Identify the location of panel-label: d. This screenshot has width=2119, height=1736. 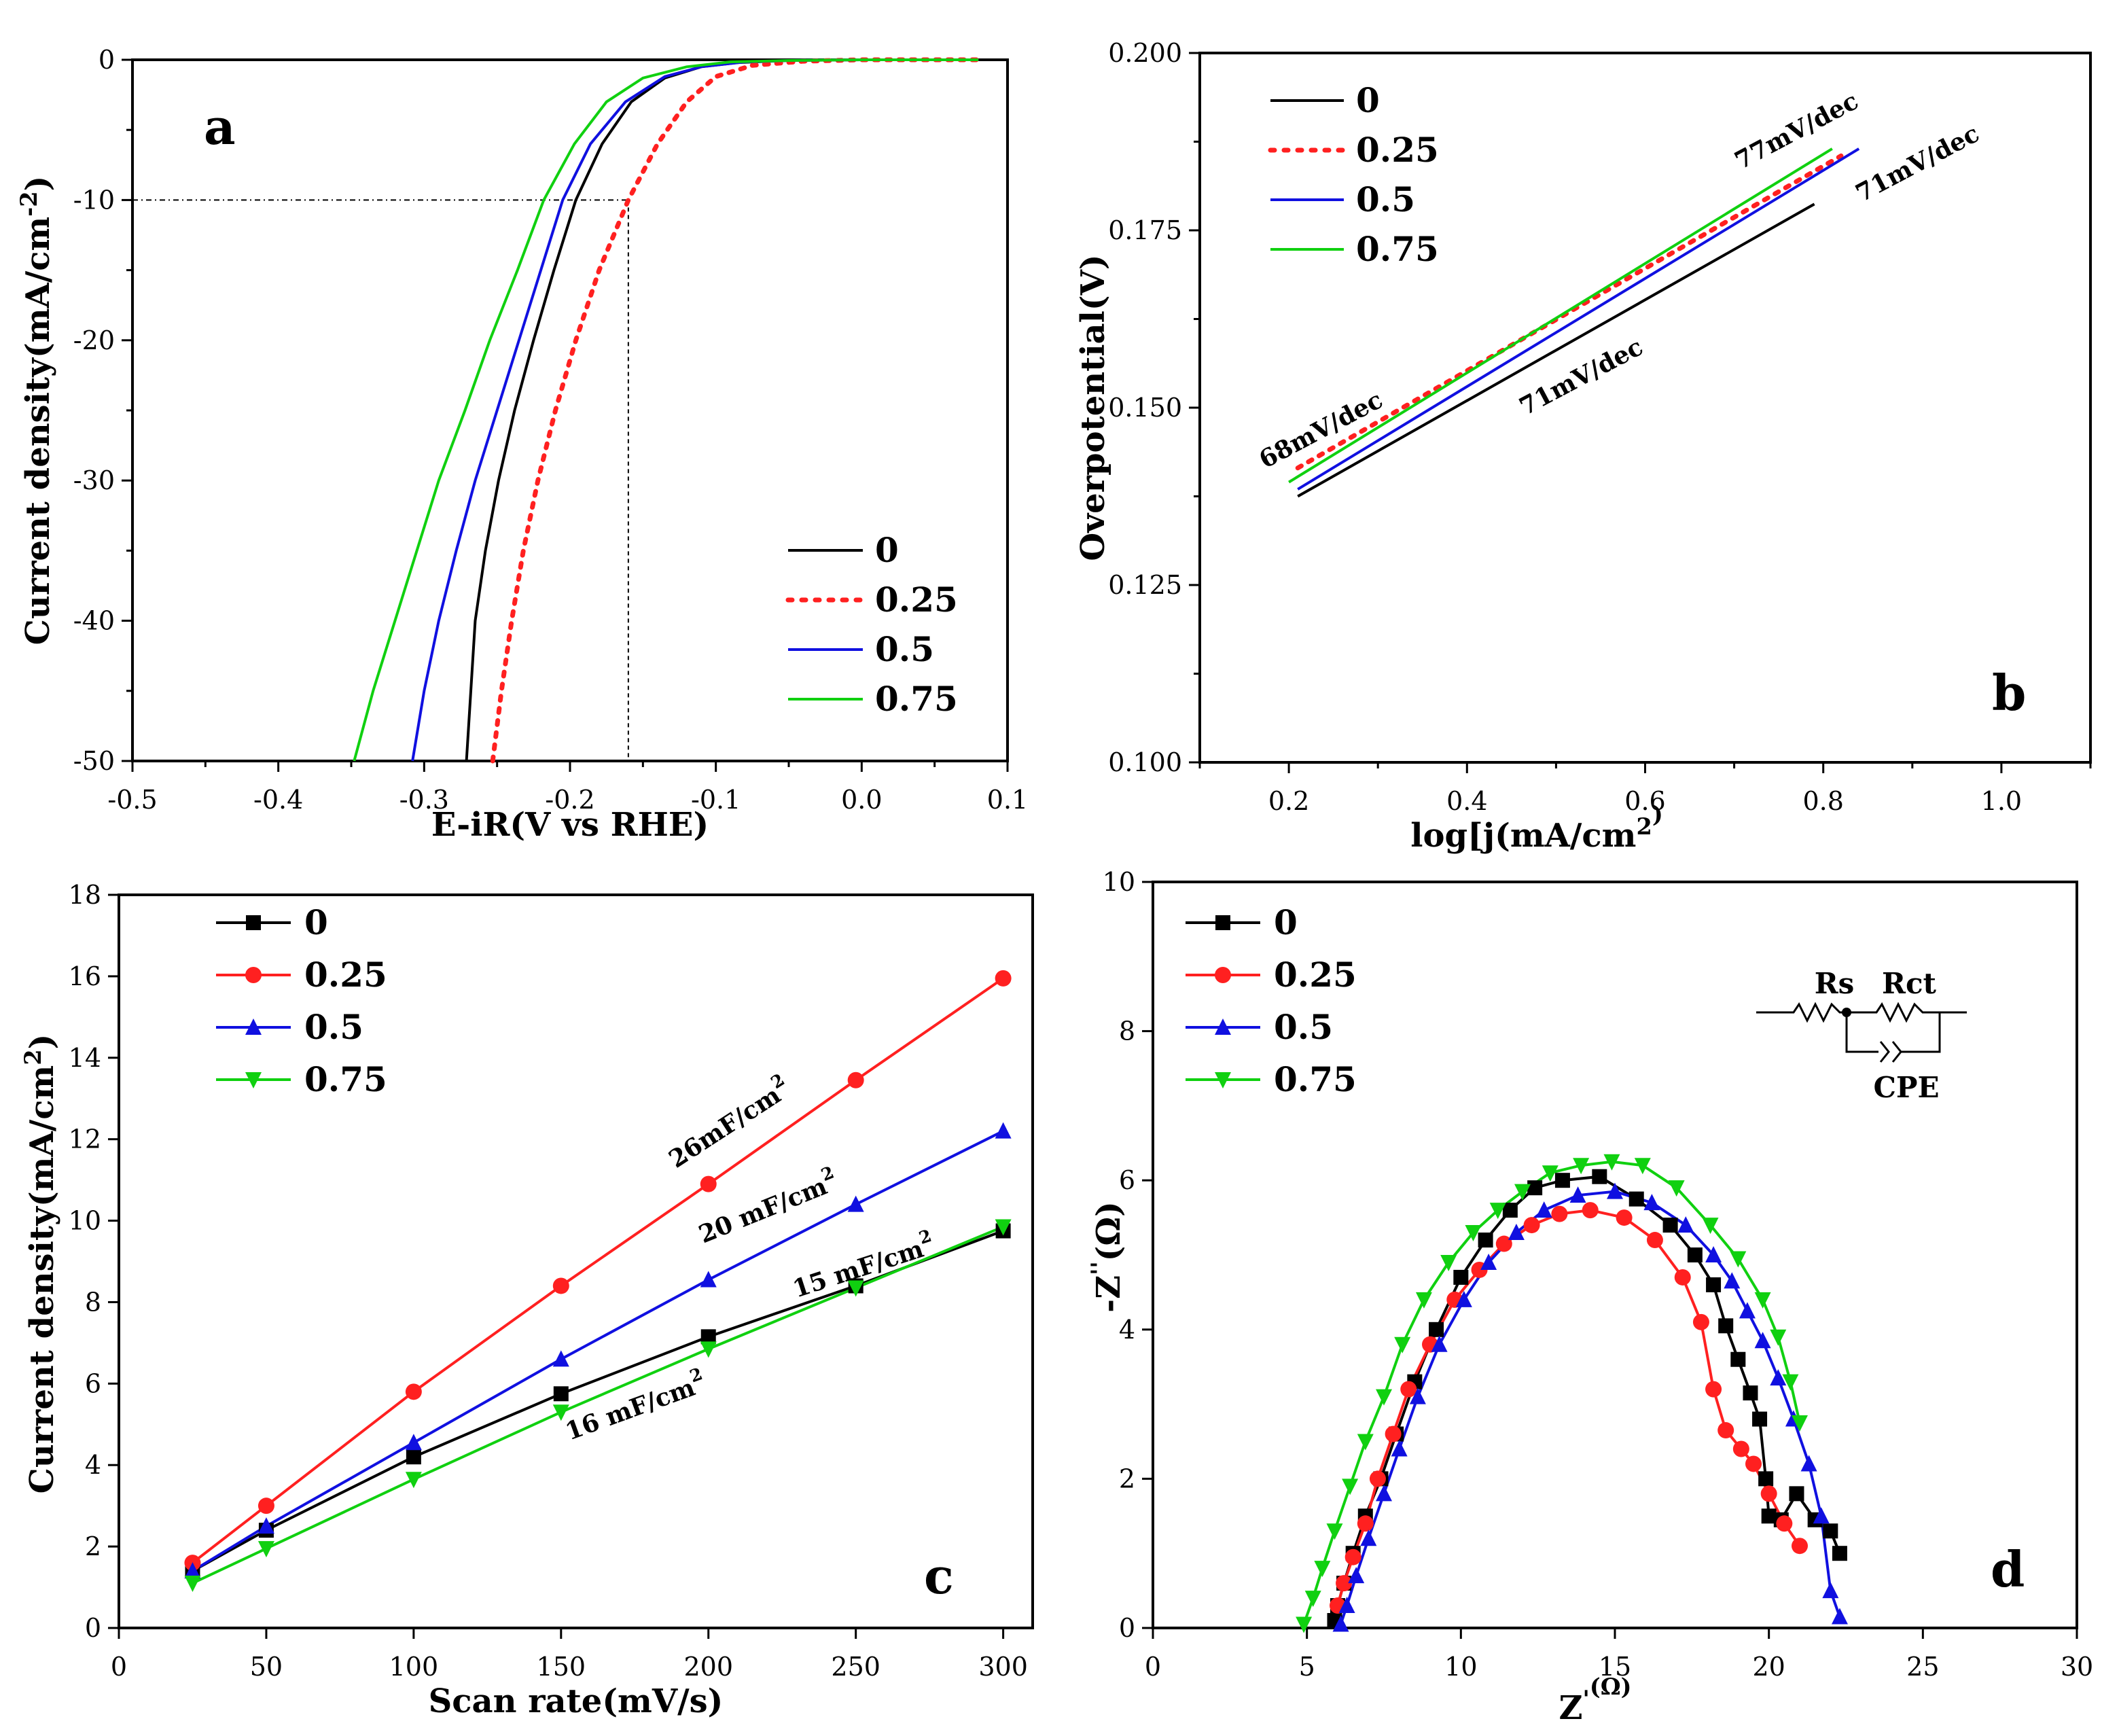
(2008, 1569).